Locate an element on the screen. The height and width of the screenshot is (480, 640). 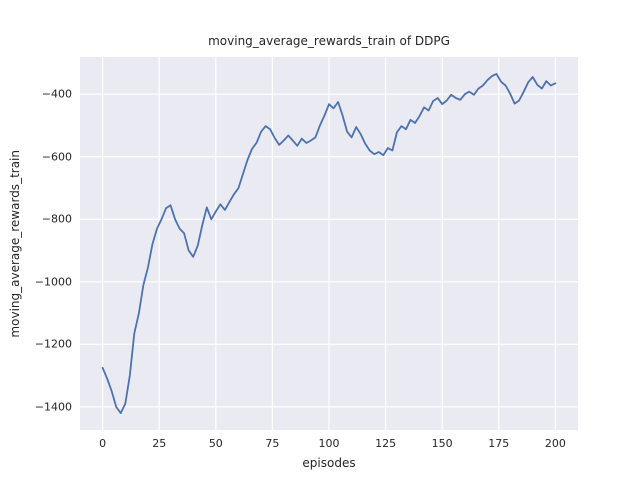
x-tick-label: 125 is located at coordinates (386, 443).